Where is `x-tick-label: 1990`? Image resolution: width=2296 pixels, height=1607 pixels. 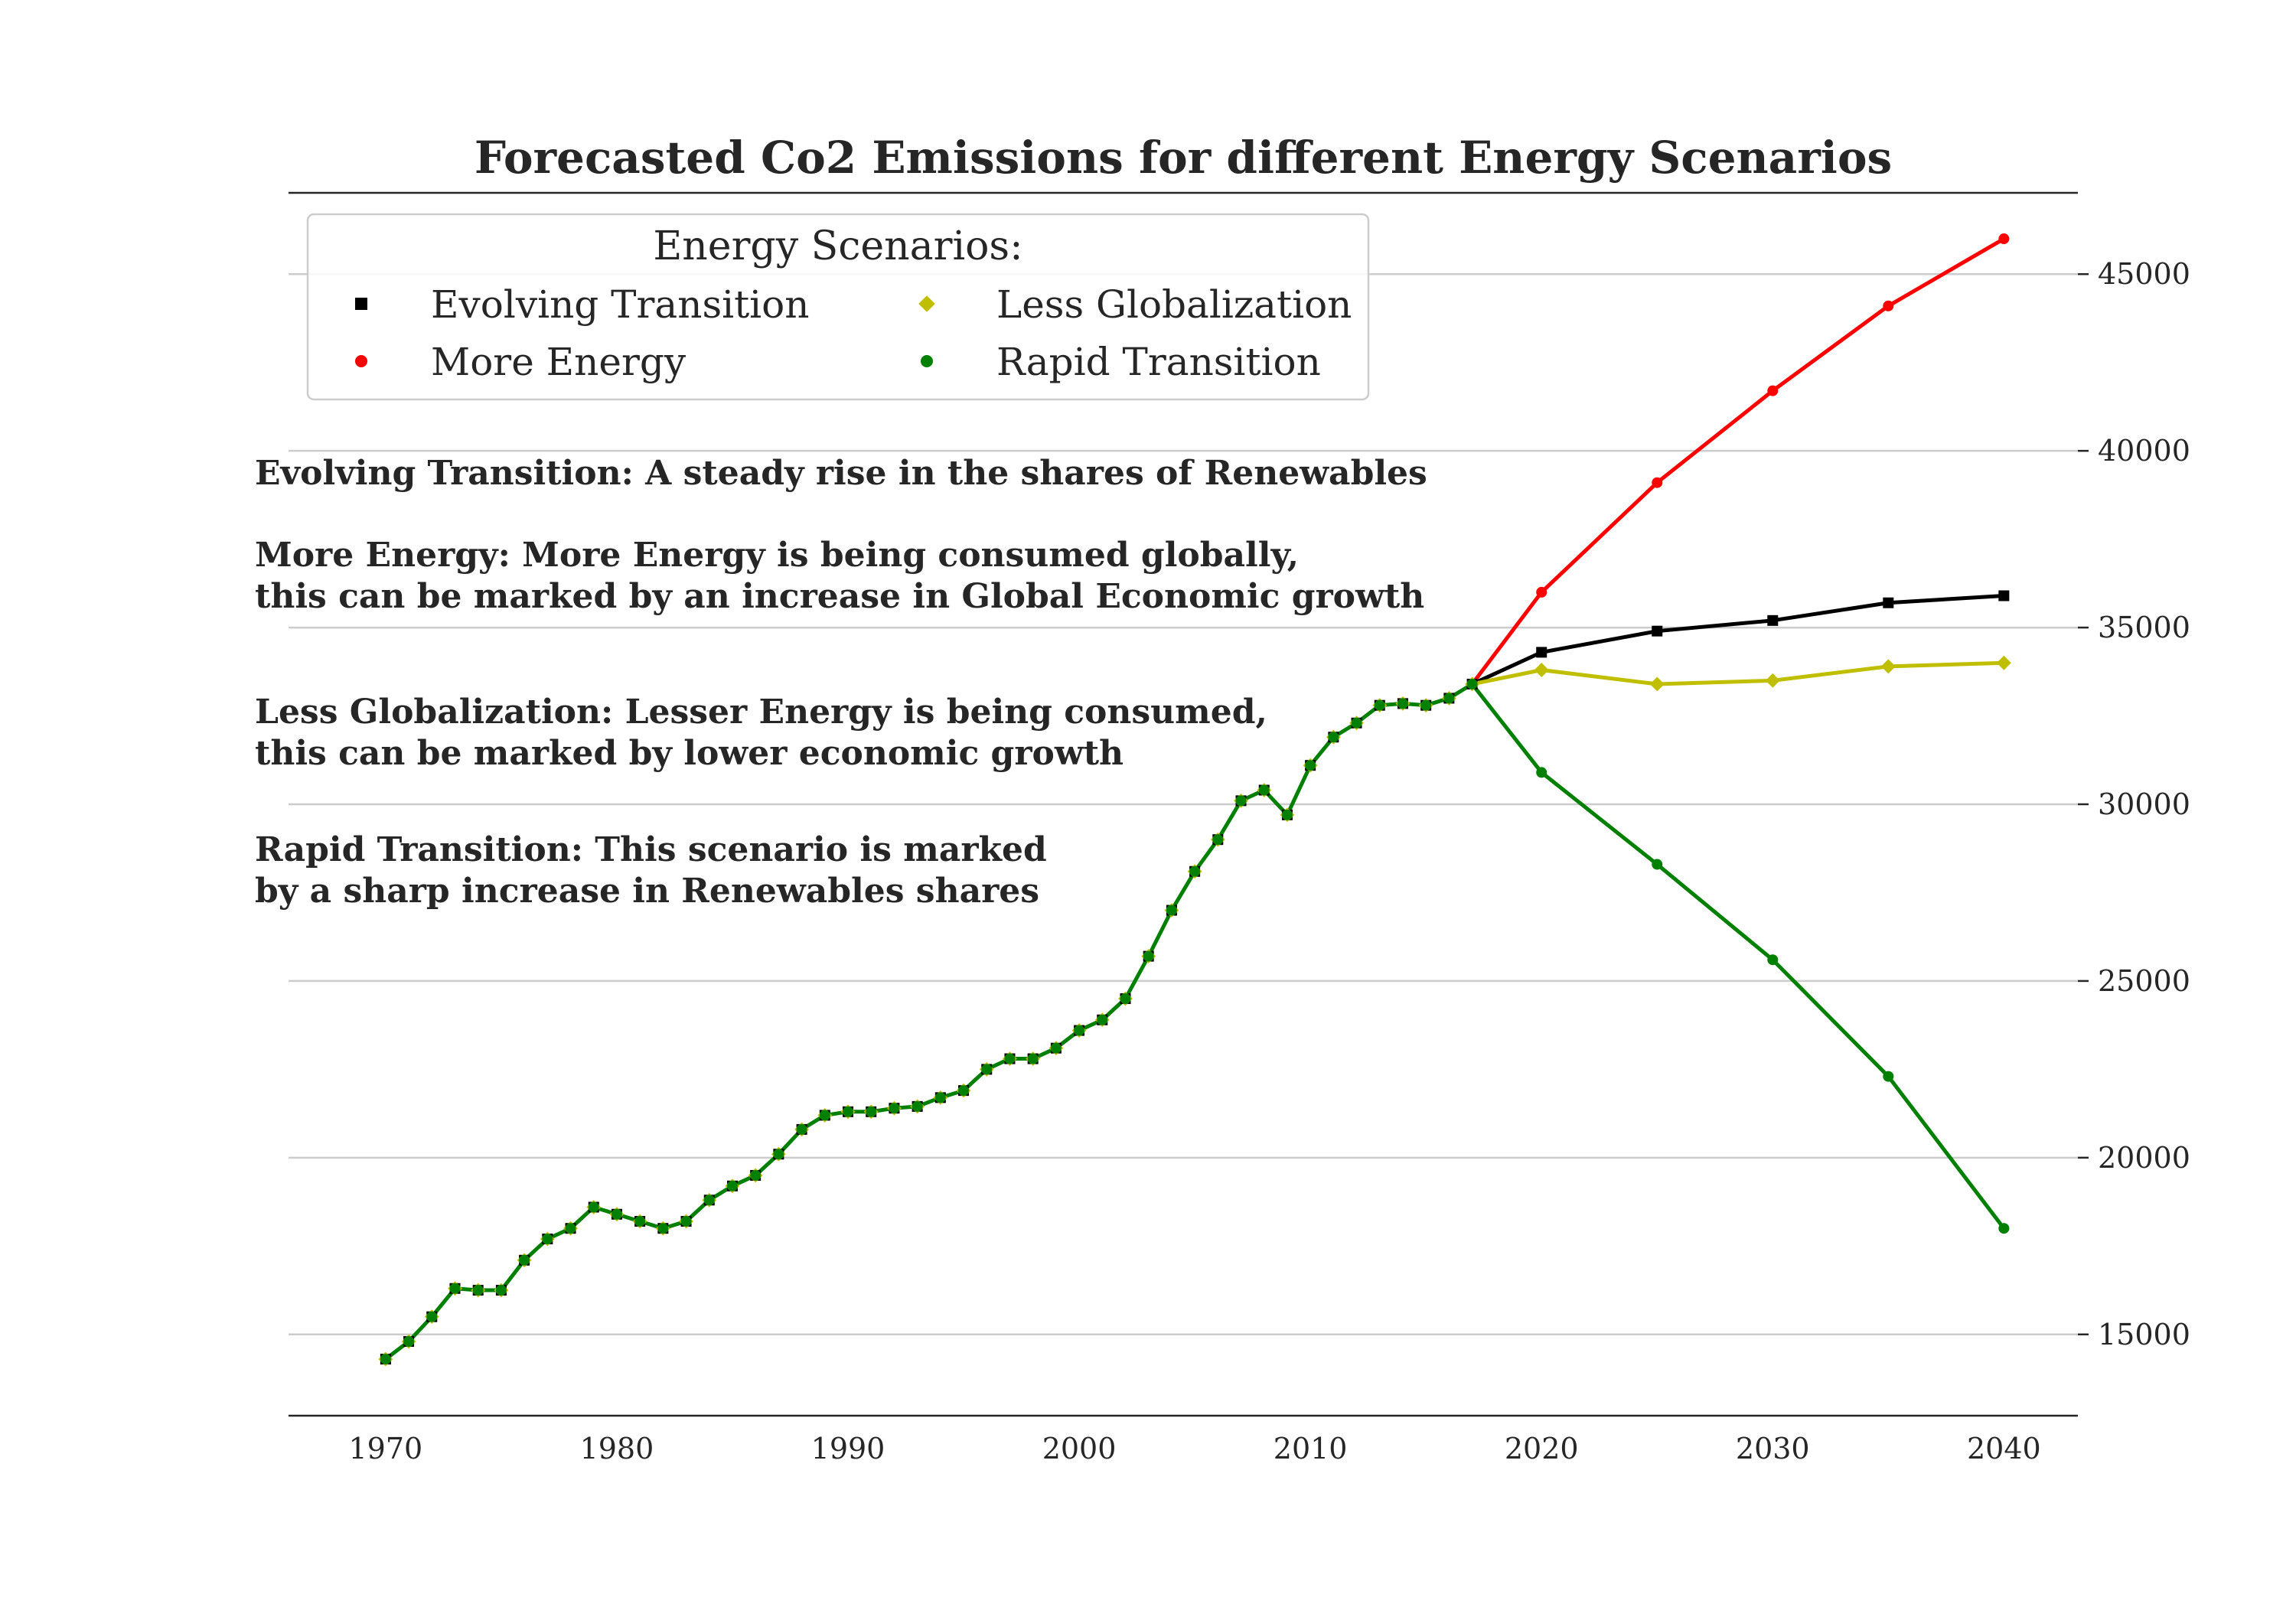
x-tick-label: 1990 is located at coordinates (848, 1448).